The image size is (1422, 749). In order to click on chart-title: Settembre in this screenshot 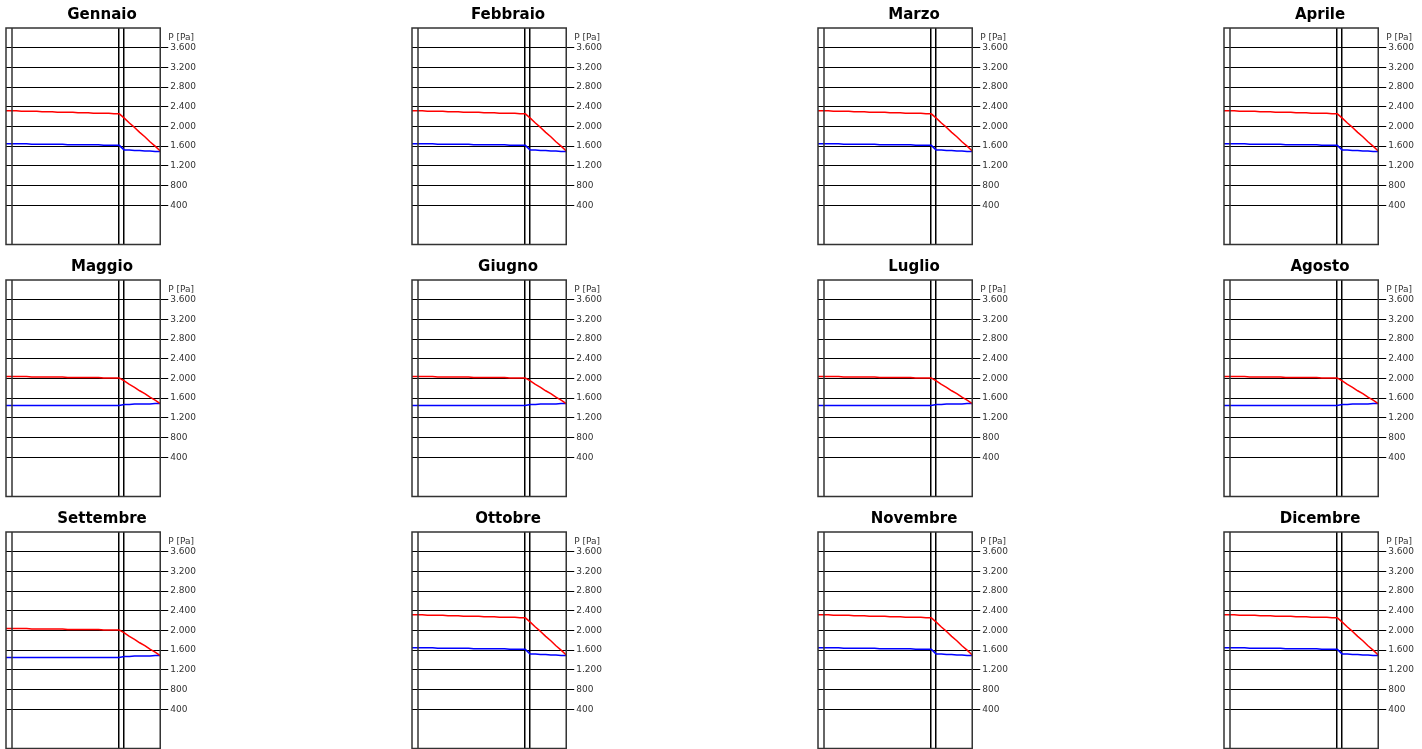, I will do `click(102, 517)`.